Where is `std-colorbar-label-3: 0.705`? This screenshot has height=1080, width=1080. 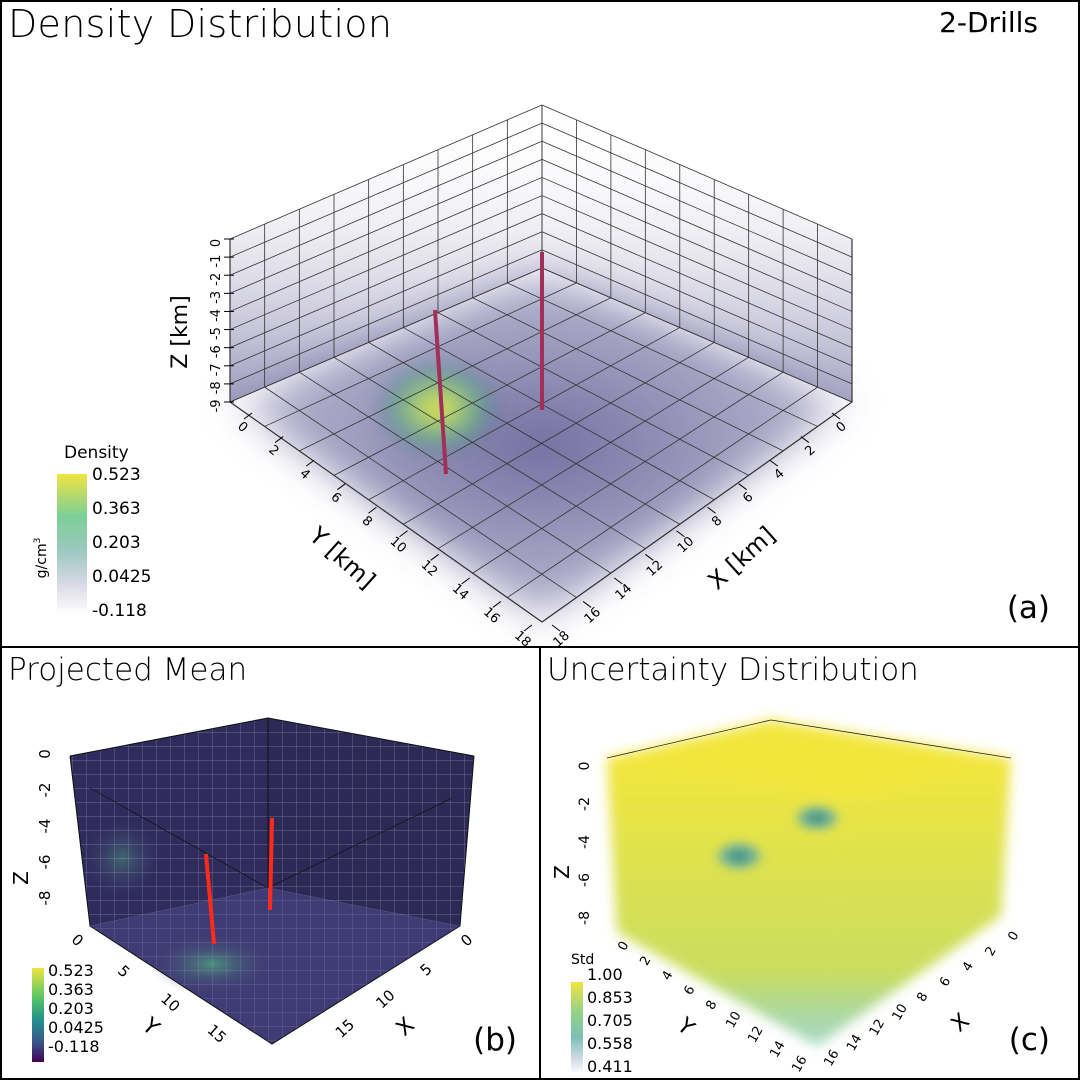 std-colorbar-label-3: 0.705 is located at coordinates (610, 1020).